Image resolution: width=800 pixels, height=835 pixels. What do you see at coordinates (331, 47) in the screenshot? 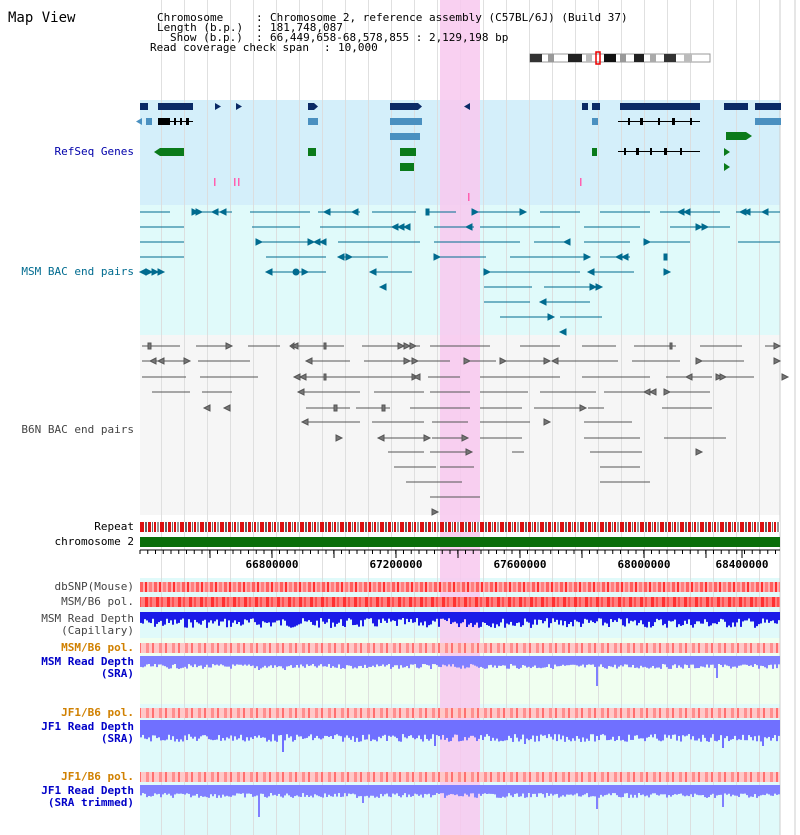
I see `span-sep: :` at bounding box center [331, 47].